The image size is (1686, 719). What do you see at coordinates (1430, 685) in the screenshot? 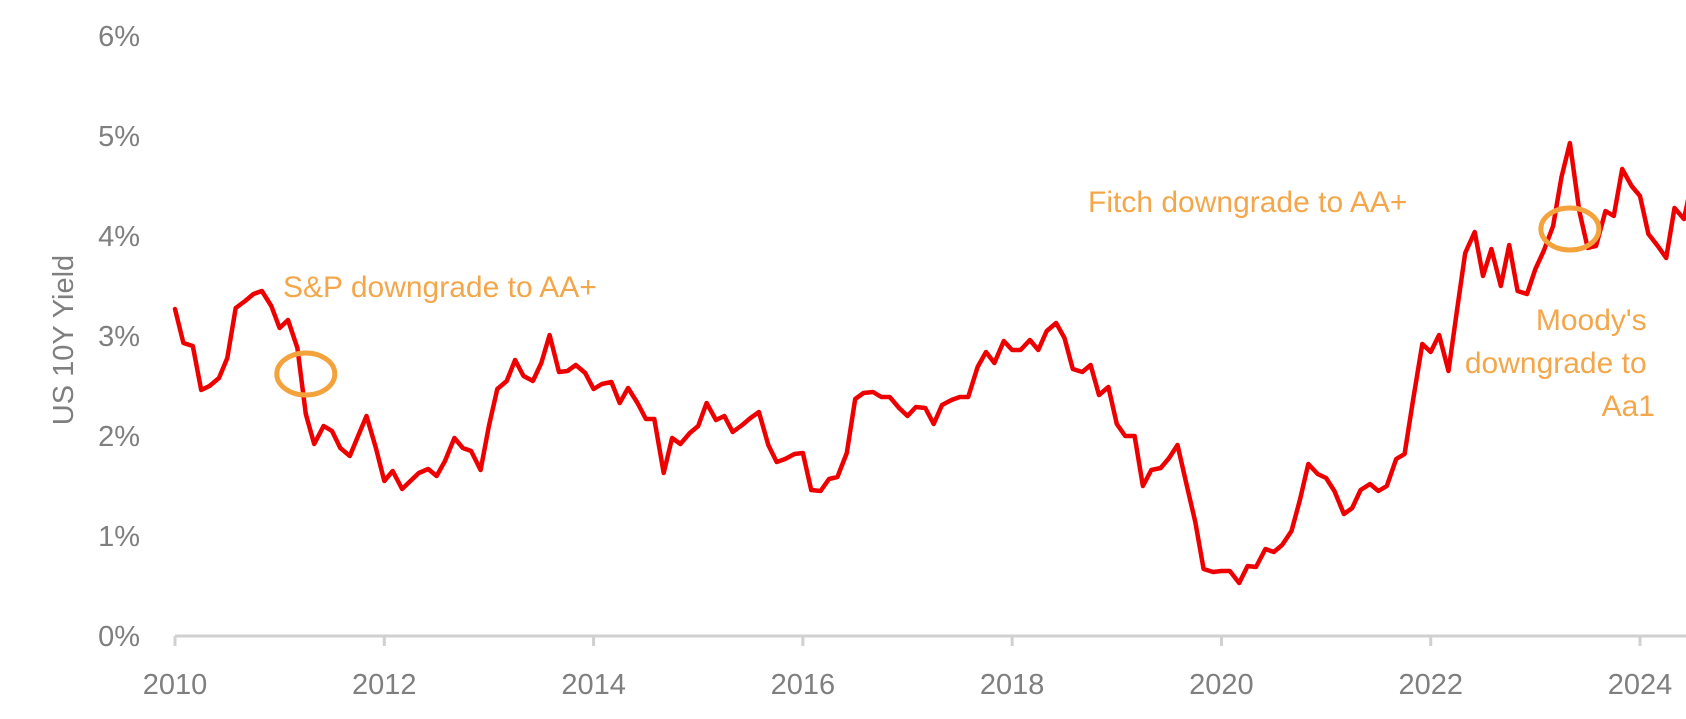
I see `x-tick-label: 2022` at bounding box center [1430, 685].